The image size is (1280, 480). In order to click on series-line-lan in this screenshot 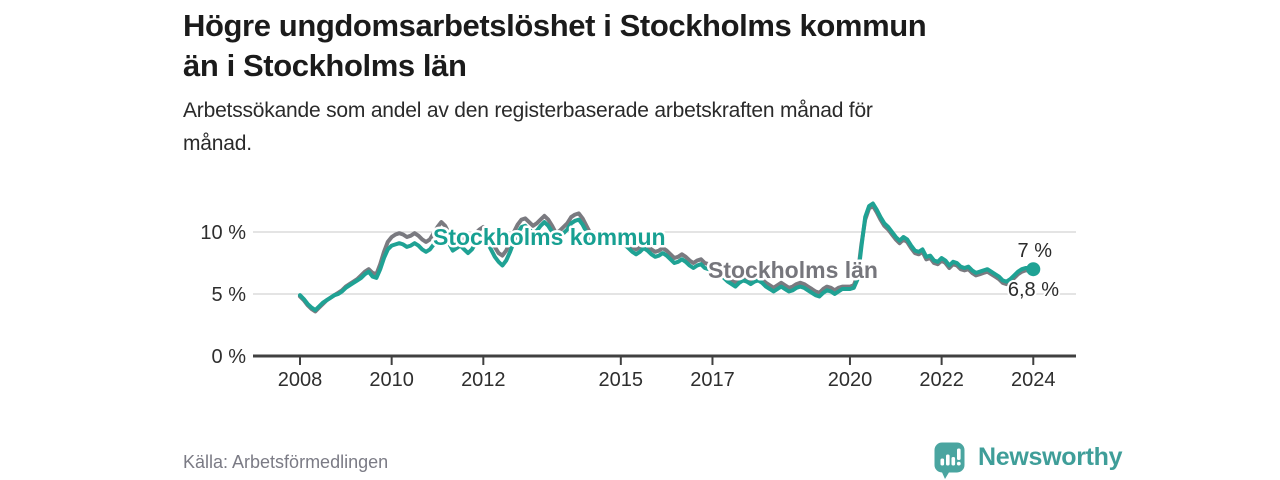, I will do `click(667, 259)`.